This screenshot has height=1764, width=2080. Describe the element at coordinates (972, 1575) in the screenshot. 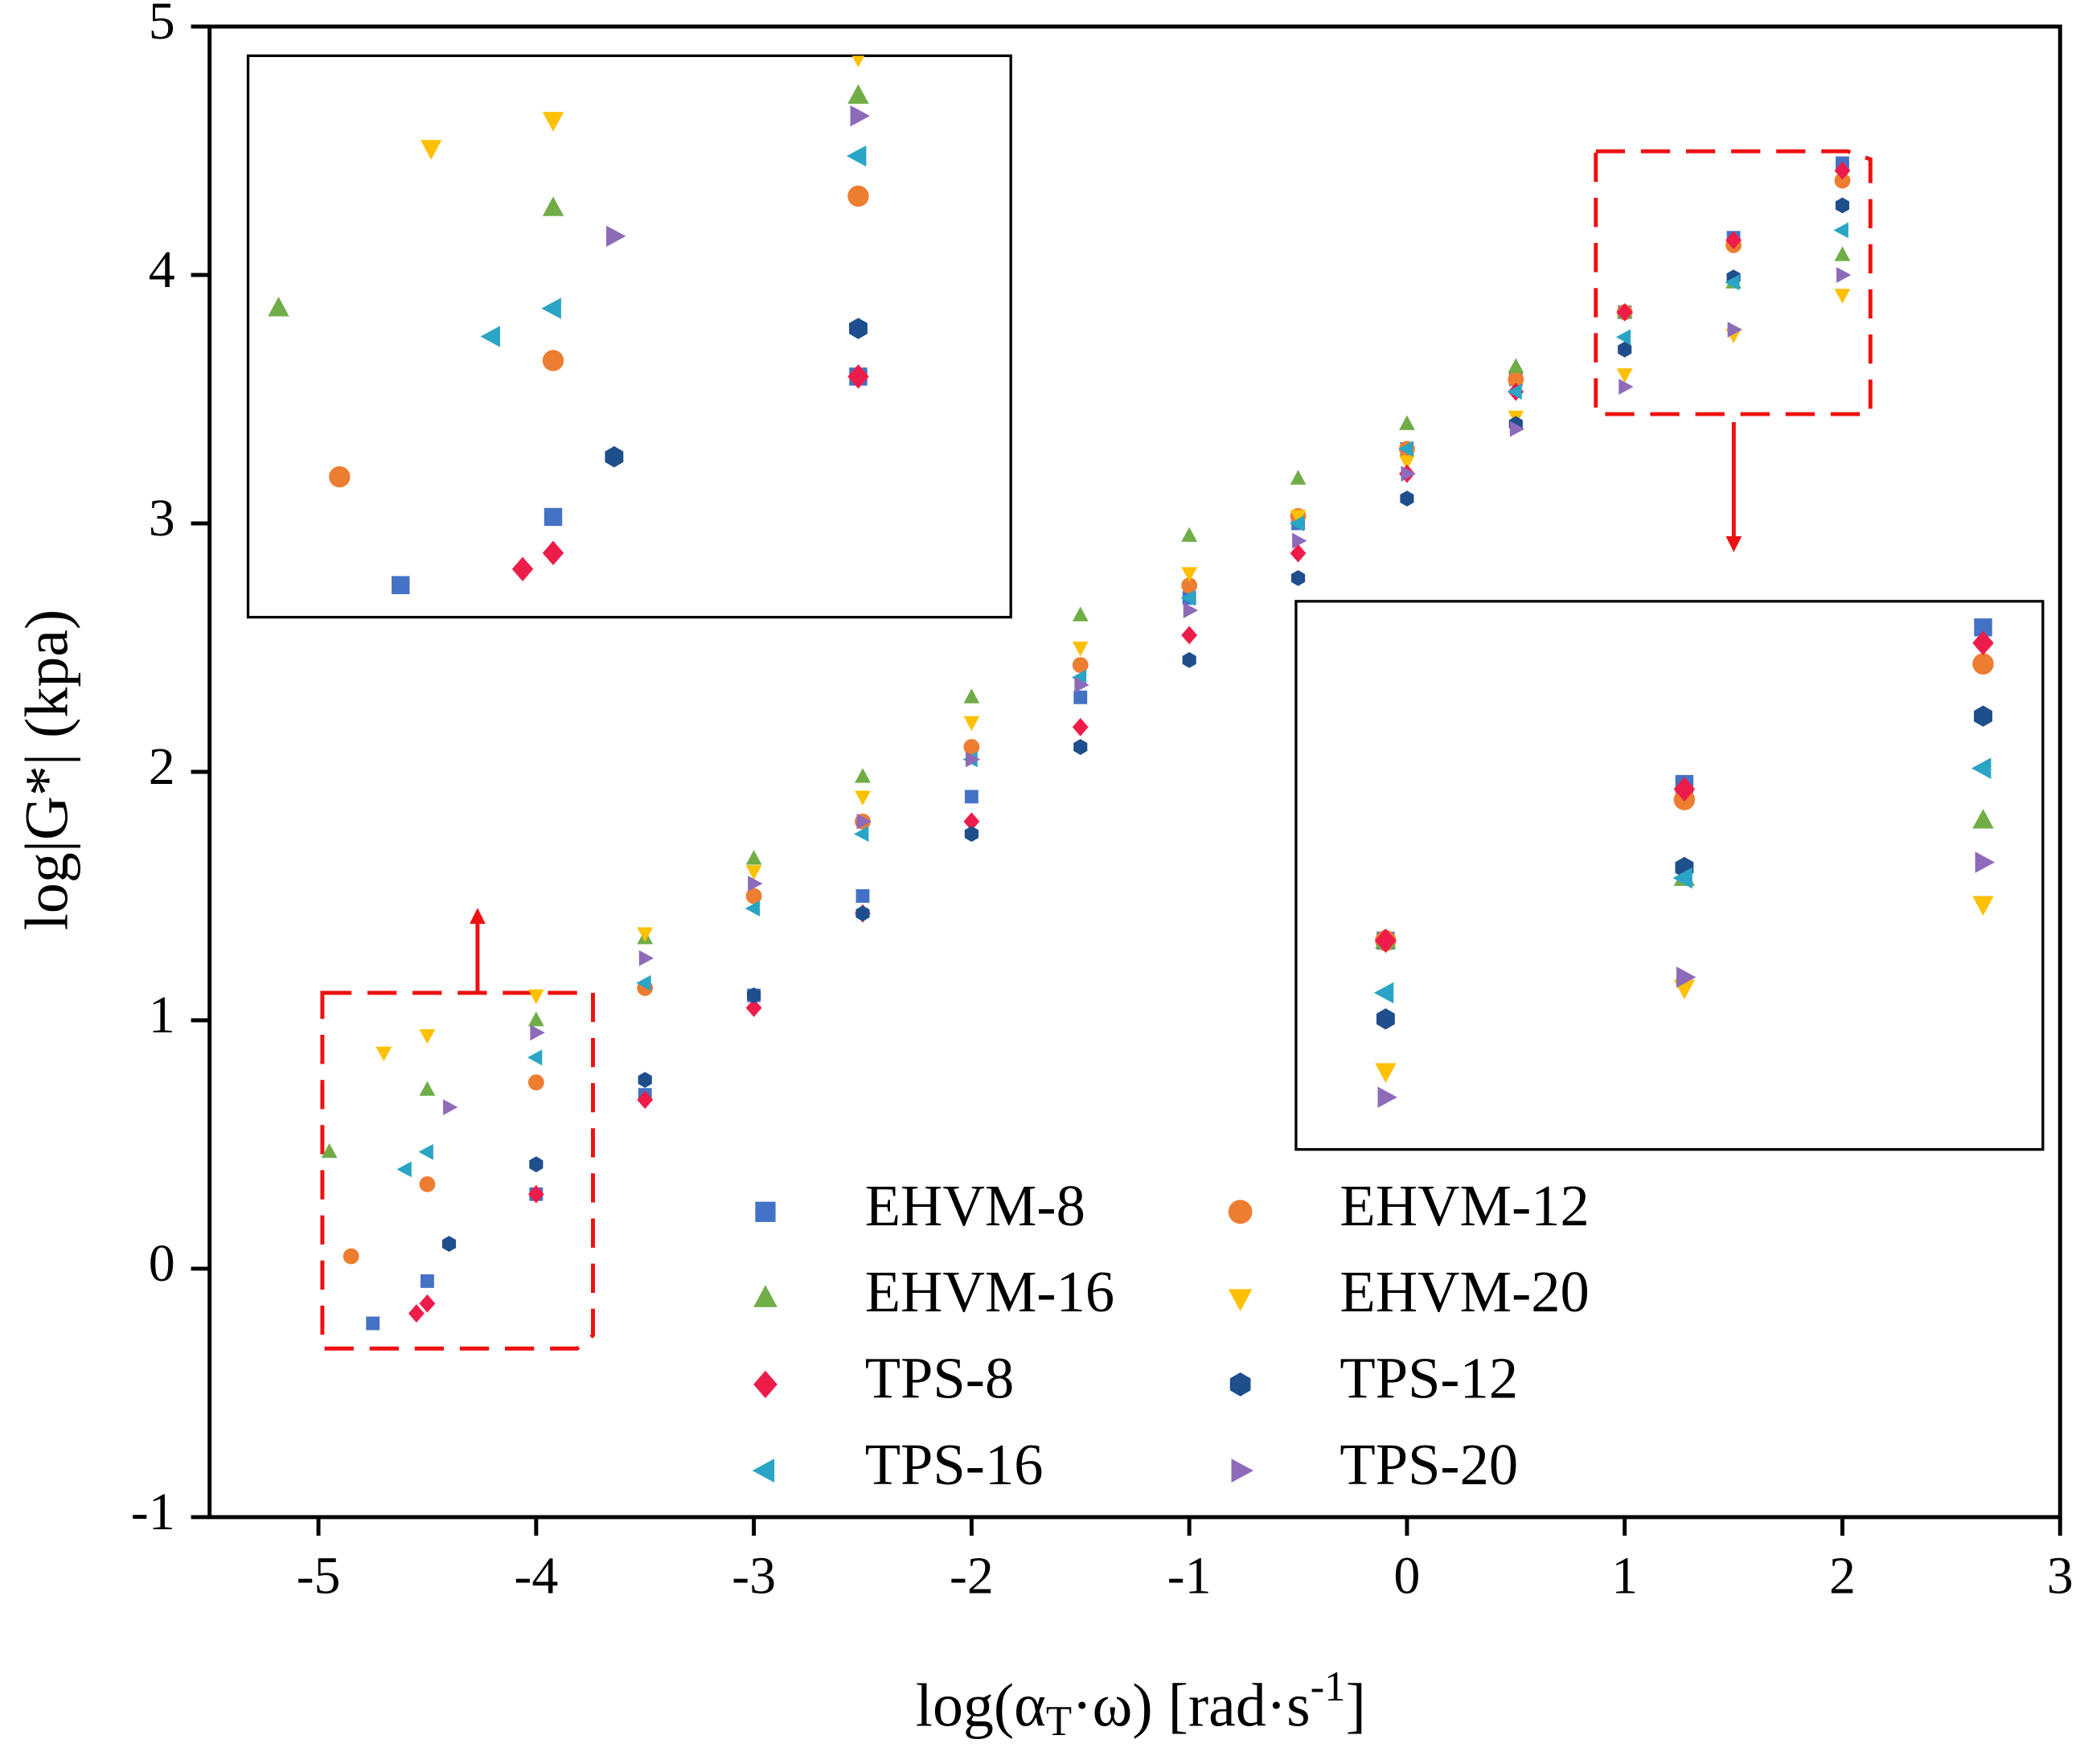

I see `x-tick-label: -2` at that location.